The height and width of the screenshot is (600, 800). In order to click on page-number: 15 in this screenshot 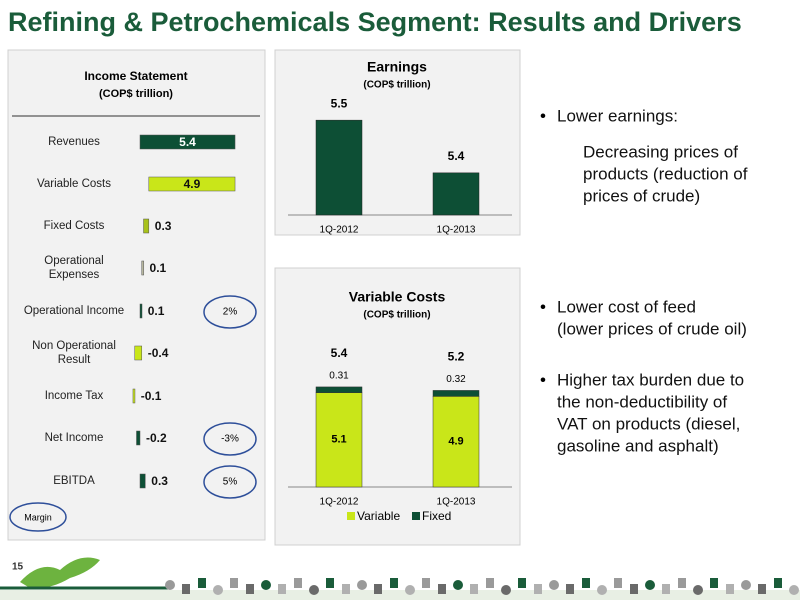, I will do `click(18, 567)`.